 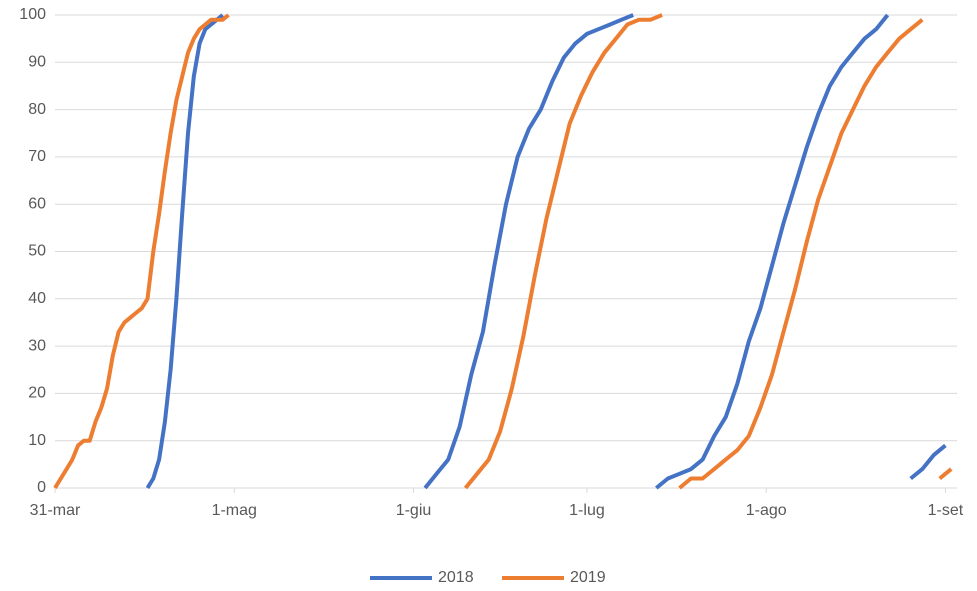 I want to click on y-tick-label: 30, so click(x=37, y=345).